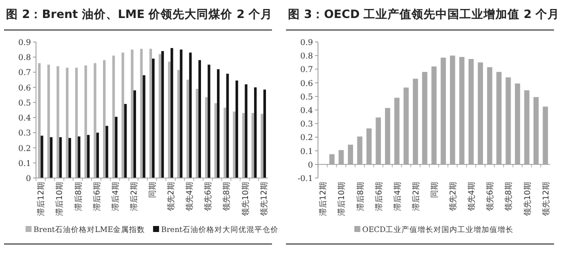 The height and width of the screenshot is (262, 564). What do you see at coordinates (424, 14) in the screenshot?
I see `chart-title: 图 3：OECD 工业产值领先中国工业增加值 2 个月` at bounding box center [424, 14].